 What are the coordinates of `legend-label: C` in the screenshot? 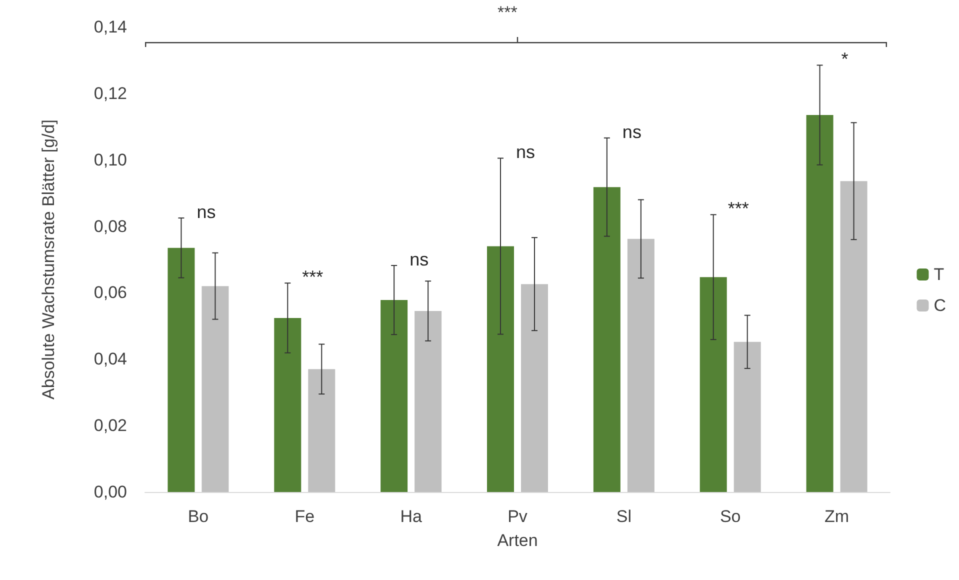 It's located at (940, 305).